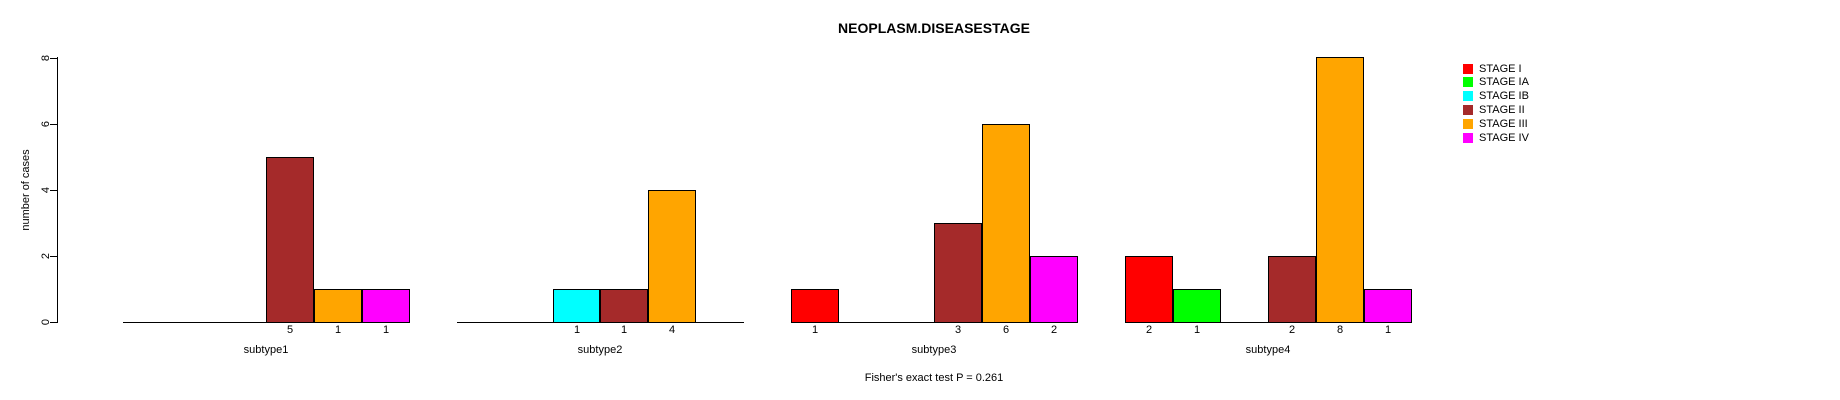 This screenshot has width=1840, height=400. Describe the element at coordinates (46, 322) in the screenshot. I see `y-tick-label: 0` at that location.